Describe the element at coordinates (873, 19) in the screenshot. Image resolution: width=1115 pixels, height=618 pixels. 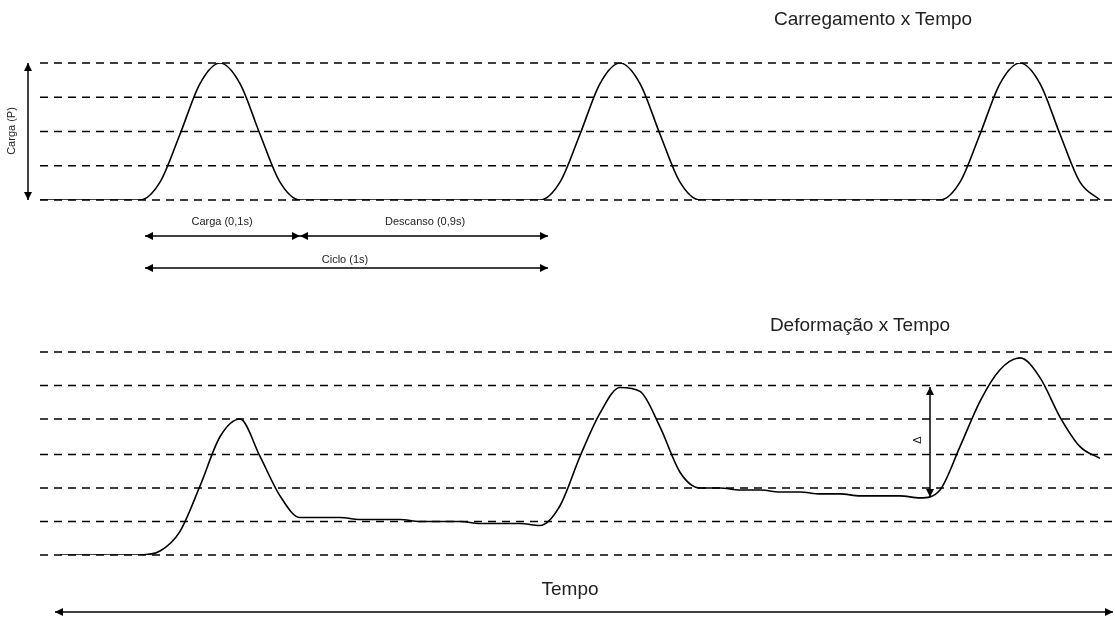
I see `chart-title: Carregamento x Tempo` at that location.